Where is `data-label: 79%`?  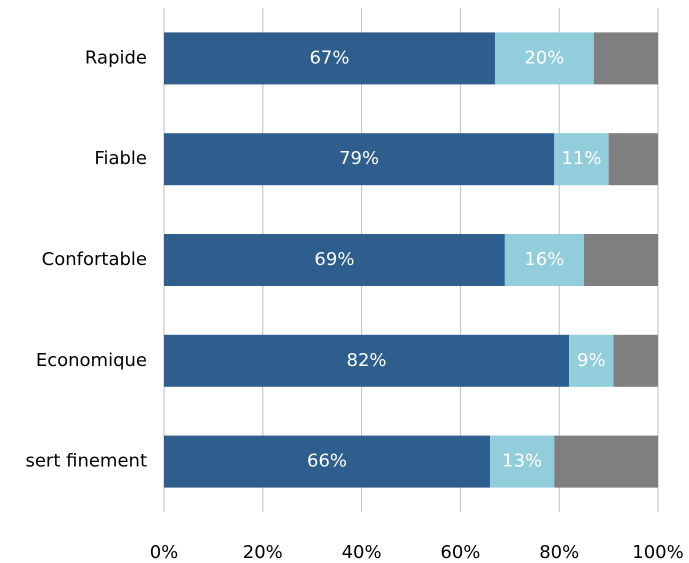
data-label: 79% is located at coordinates (359, 158).